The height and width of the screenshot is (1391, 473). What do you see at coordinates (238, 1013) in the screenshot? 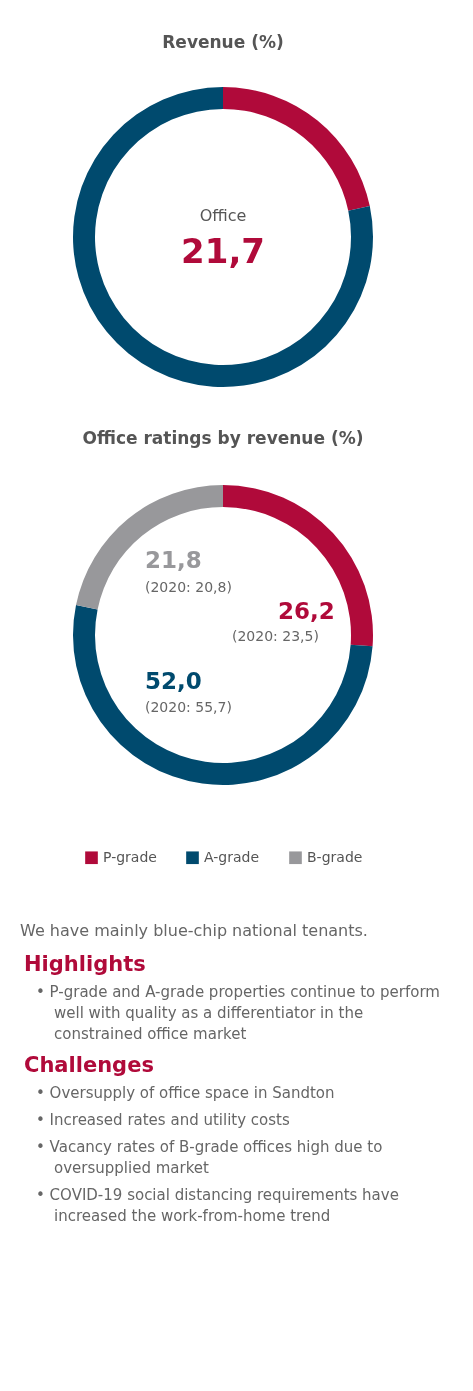
I see `text: • P-grade and A-grade properties continue to perform well with quality as a differentiator in the constrained office market` at bounding box center [238, 1013].